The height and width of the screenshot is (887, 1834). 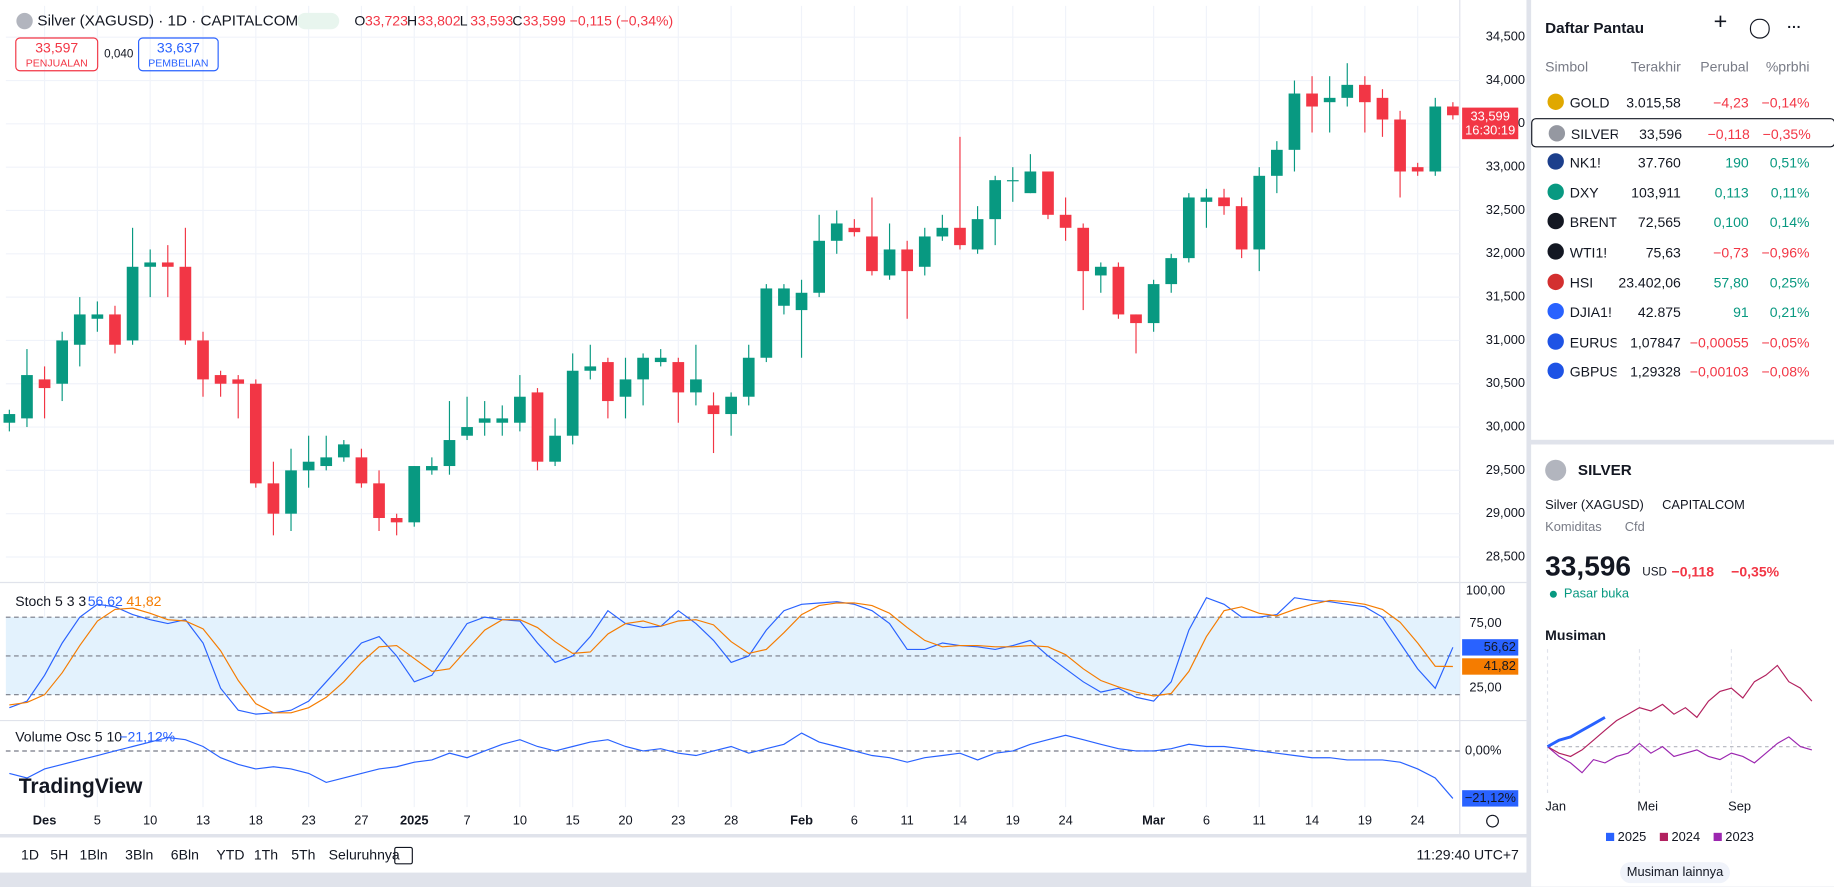 What do you see at coordinates (147, 737) in the screenshot?
I see `vol-value: −21,12%` at bounding box center [147, 737].